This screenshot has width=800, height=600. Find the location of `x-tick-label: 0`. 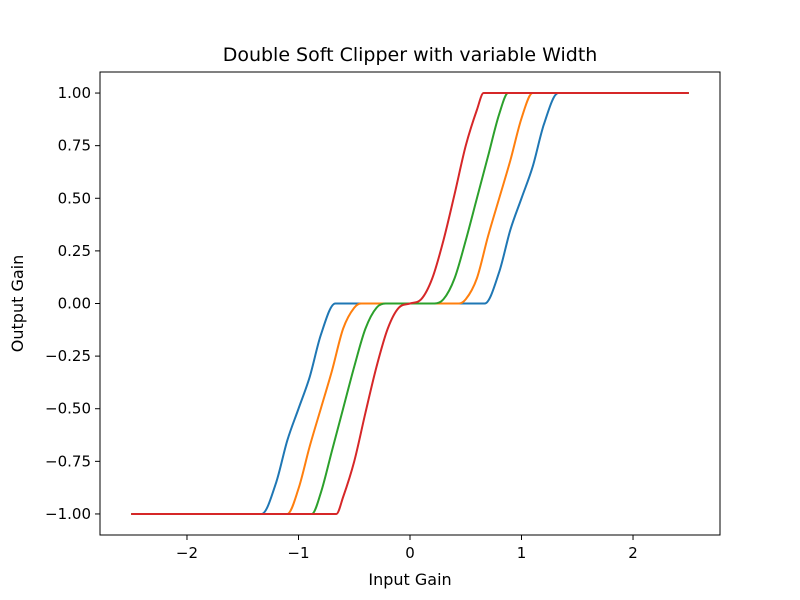

x-tick-label: 0 is located at coordinates (410, 553).